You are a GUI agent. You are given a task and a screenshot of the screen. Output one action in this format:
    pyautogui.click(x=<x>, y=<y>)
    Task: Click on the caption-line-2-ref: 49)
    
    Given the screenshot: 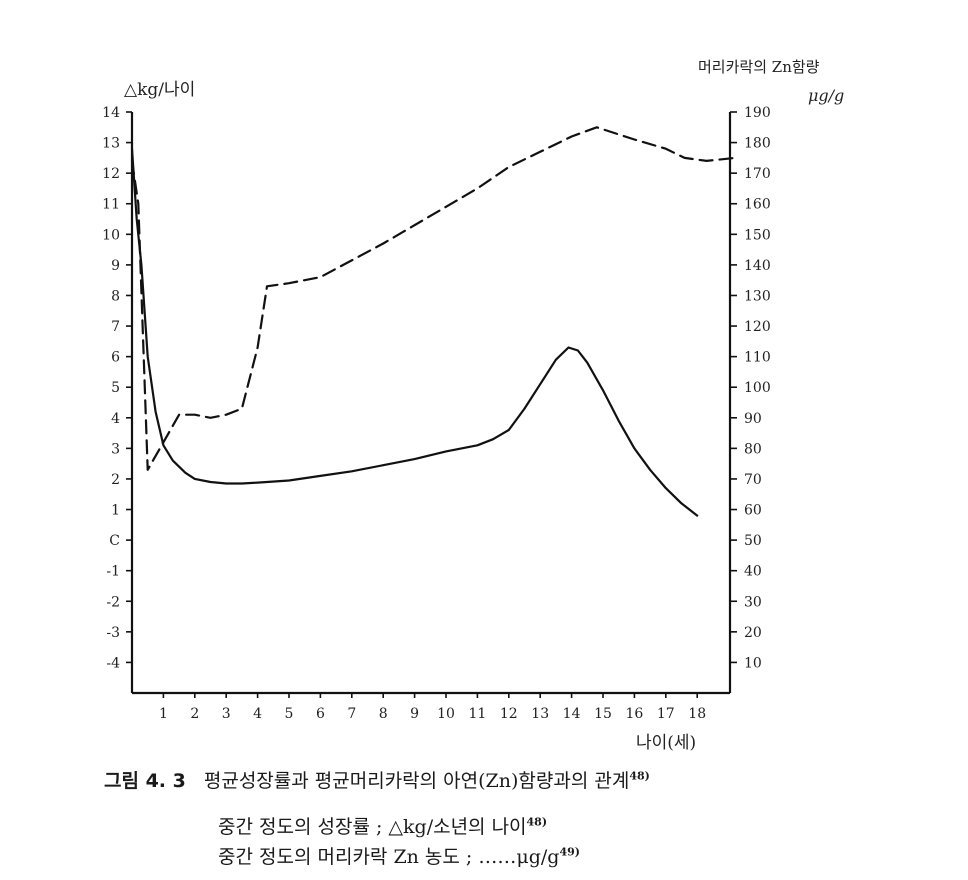 What is the action you would take?
    pyautogui.click(x=569, y=852)
    